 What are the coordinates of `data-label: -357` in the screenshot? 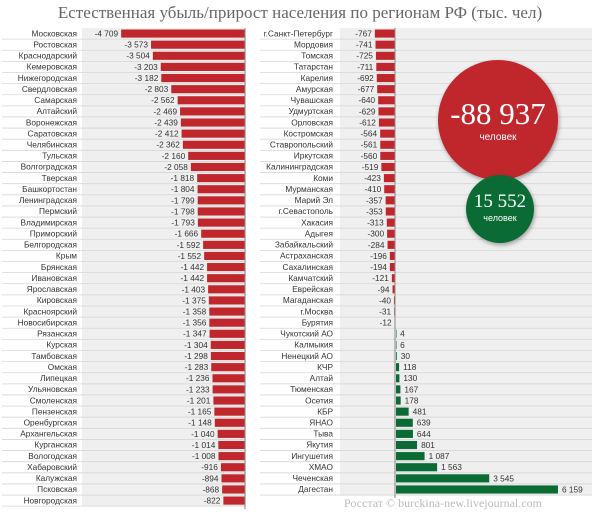 It's located at (374, 200).